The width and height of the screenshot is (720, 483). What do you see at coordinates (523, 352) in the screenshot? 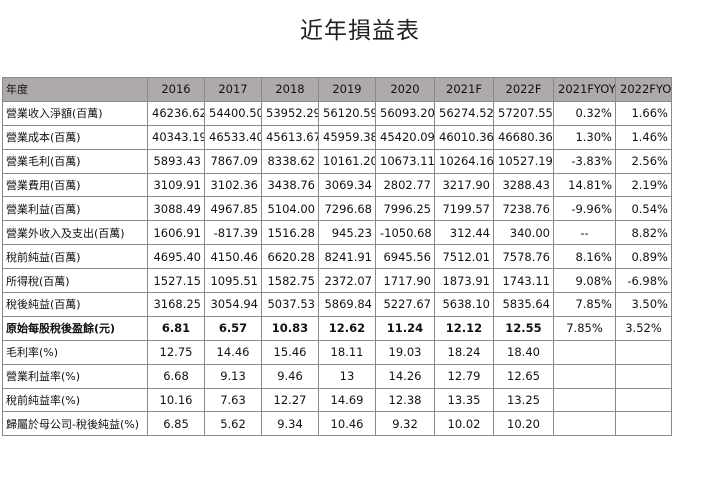
I see `value-cell: 18.40` at bounding box center [523, 352].